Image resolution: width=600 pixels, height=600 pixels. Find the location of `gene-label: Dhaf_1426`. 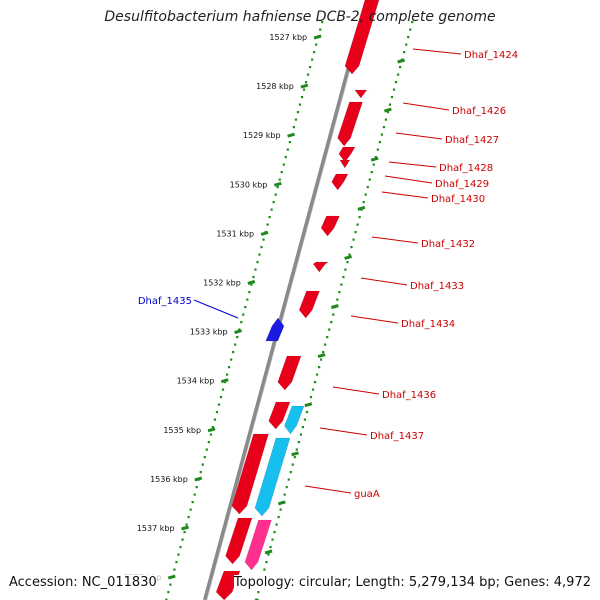

gene-label: Dhaf_1426 is located at coordinates (479, 111).